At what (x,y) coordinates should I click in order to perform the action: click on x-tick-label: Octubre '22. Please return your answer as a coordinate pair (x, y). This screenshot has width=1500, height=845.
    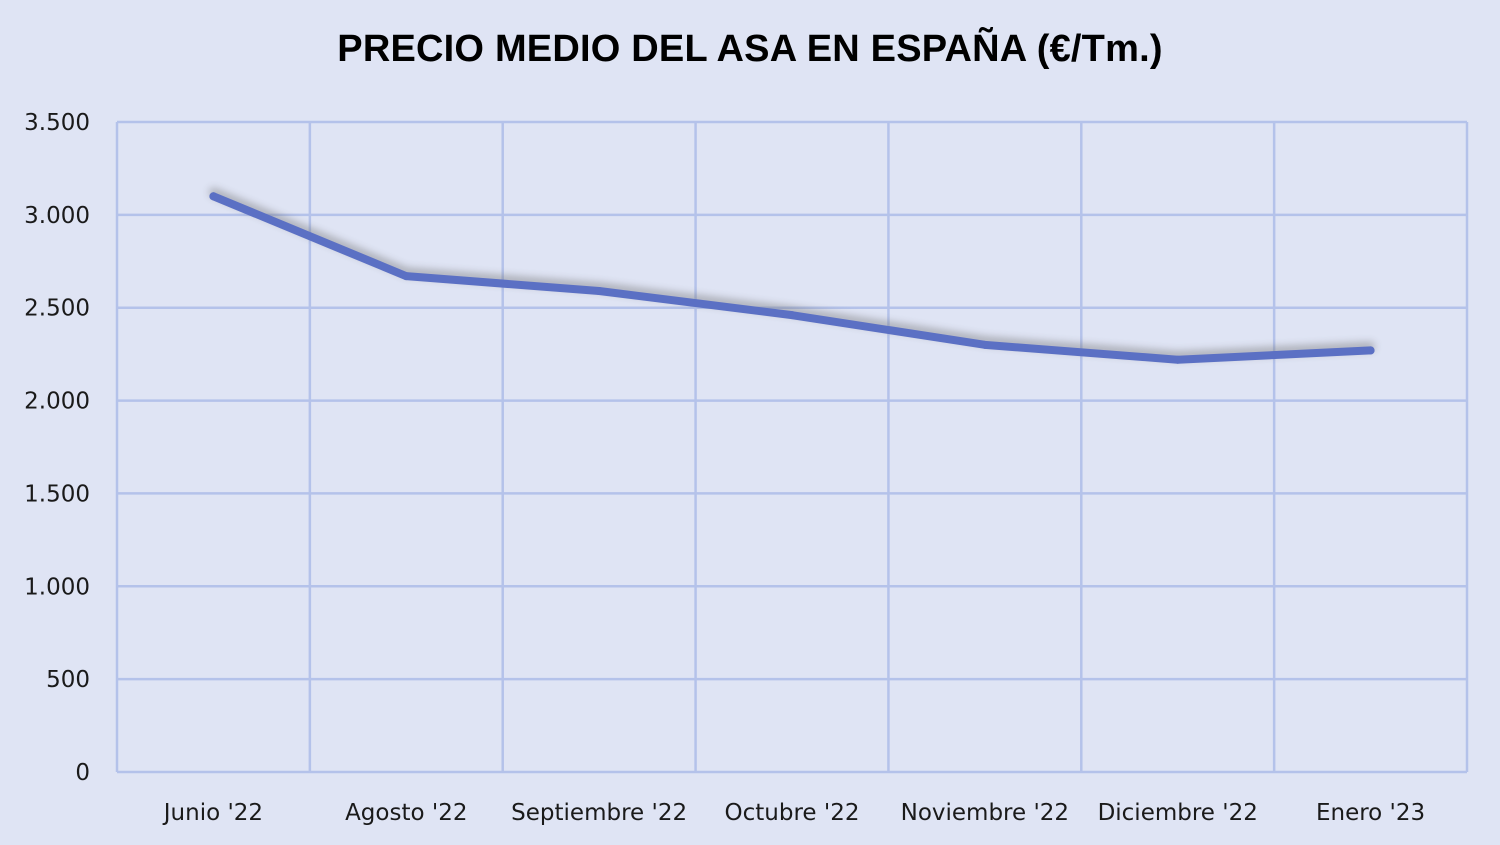
    Looking at the image, I should click on (792, 813).